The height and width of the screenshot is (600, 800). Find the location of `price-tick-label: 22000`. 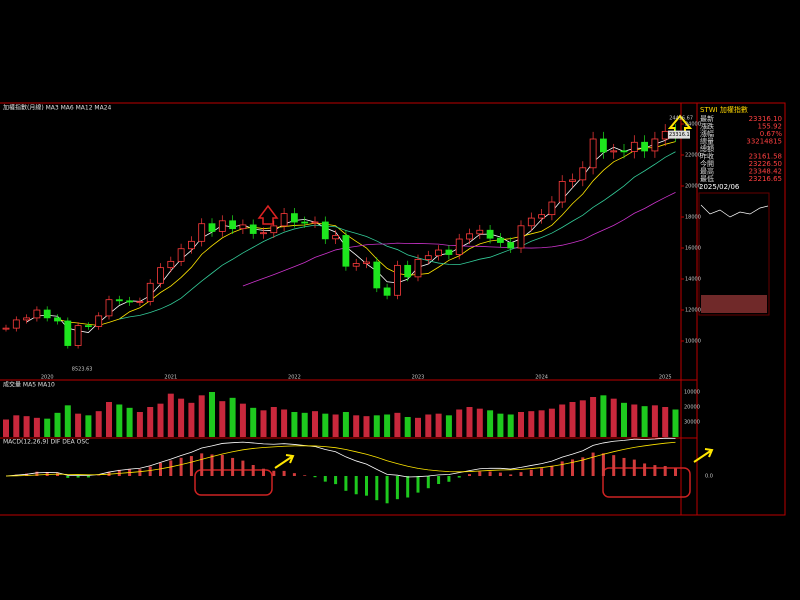

price-tick-label: 22000 is located at coordinates (693, 156).